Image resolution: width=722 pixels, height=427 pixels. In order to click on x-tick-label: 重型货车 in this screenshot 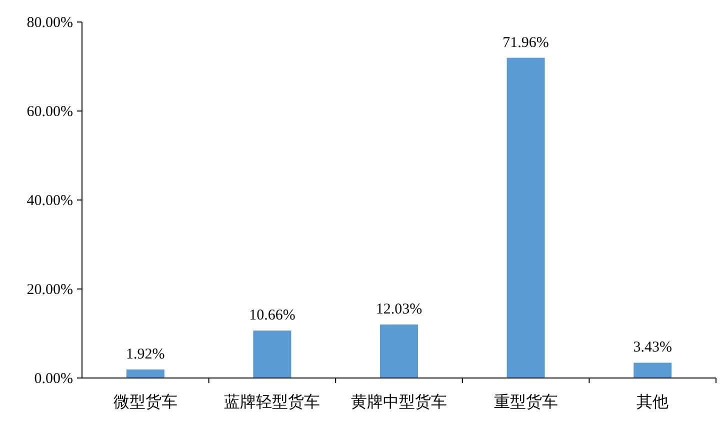, I will do `click(526, 402)`.